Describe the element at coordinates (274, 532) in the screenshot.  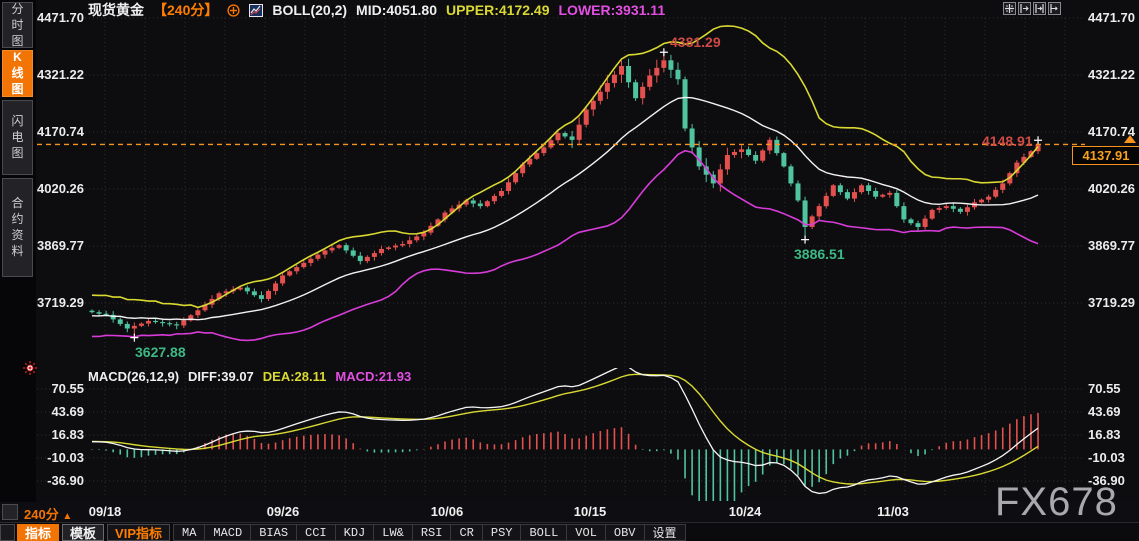
I see `toolbar-button-BIAS: BIAS` at that location.